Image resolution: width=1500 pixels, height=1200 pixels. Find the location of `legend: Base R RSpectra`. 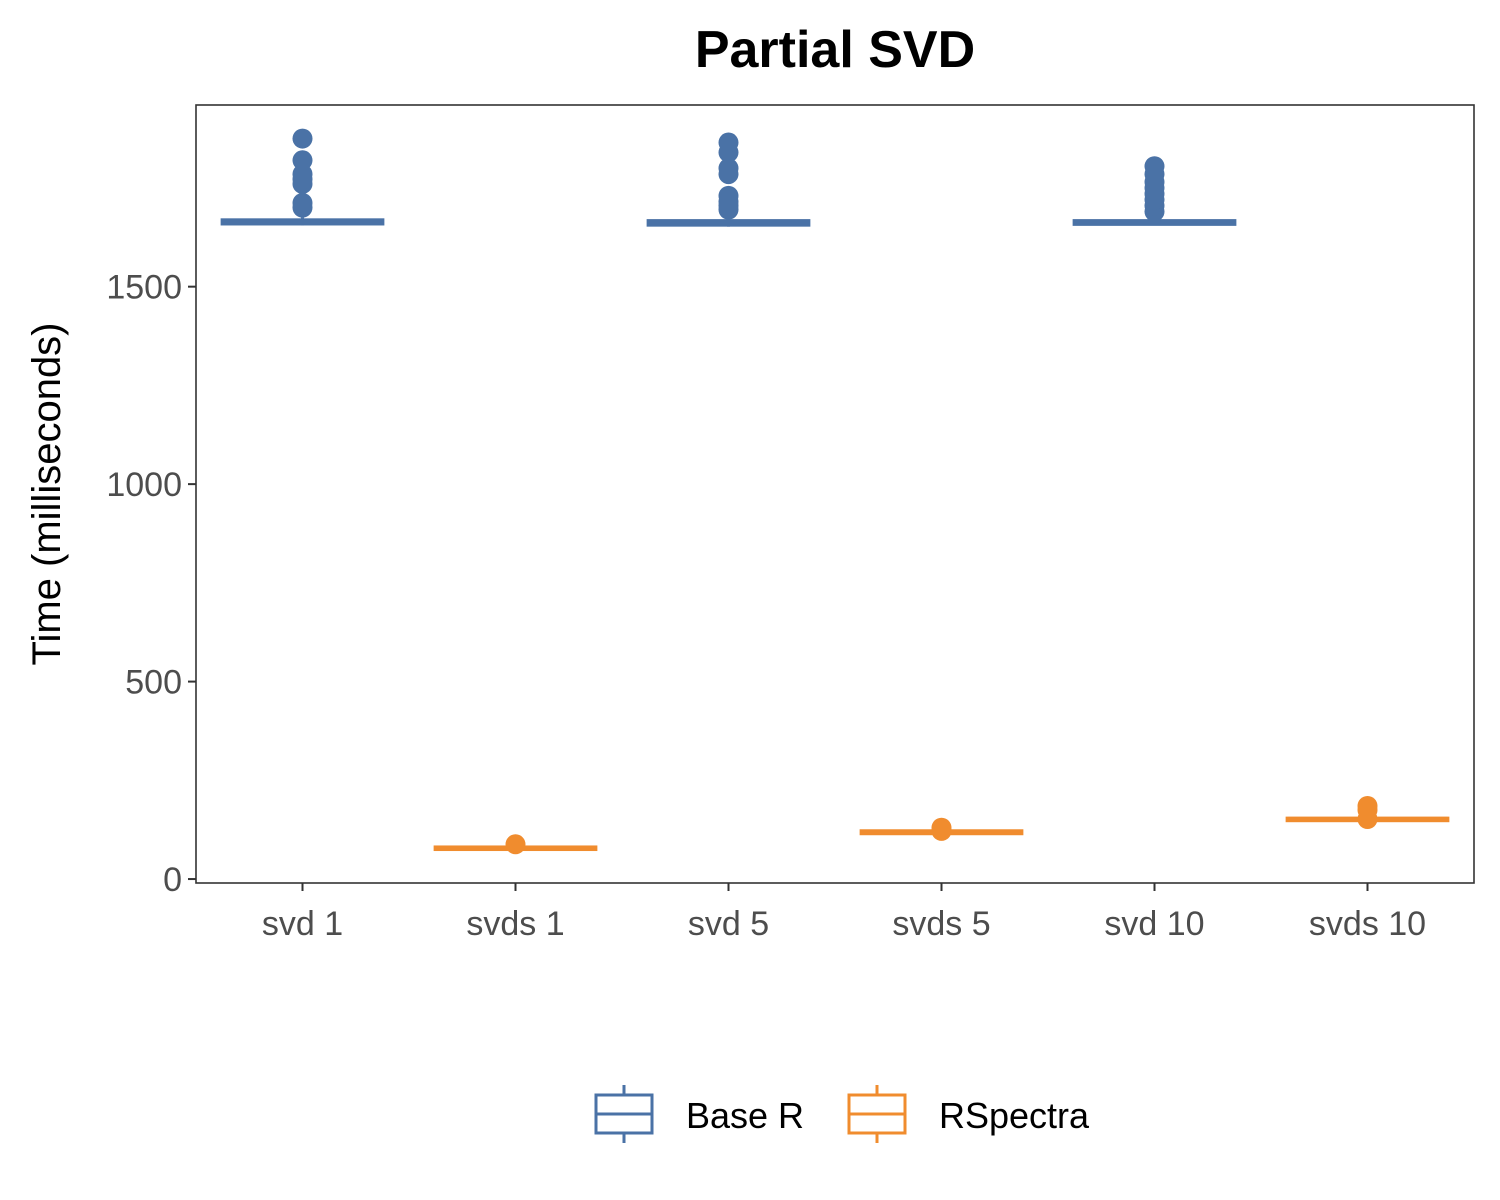

legend: Base R RSpectra is located at coordinates (842, 1114).